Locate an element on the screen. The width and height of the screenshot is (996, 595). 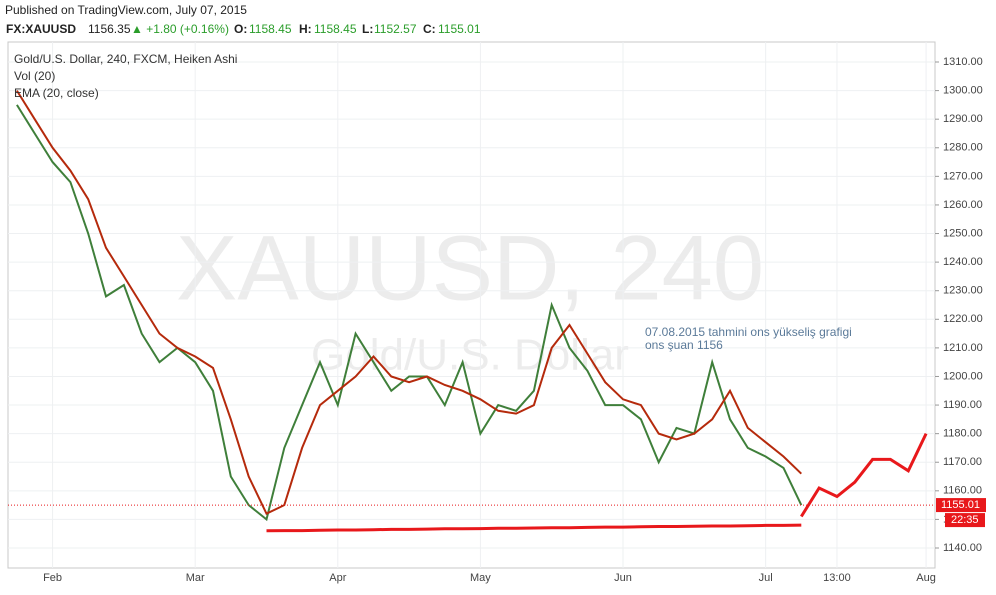
high: 1158.45 is located at coordinates (335, 29).